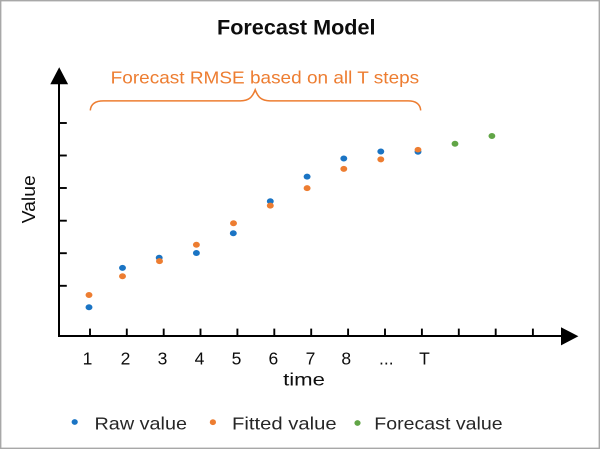  What do you see at coordinates (265, 77) in the screenshot?
I see `svg-text:Forecast RMSE based on all T s: Forecast RMSE based on all T steps` at bounding box center [265, 77].